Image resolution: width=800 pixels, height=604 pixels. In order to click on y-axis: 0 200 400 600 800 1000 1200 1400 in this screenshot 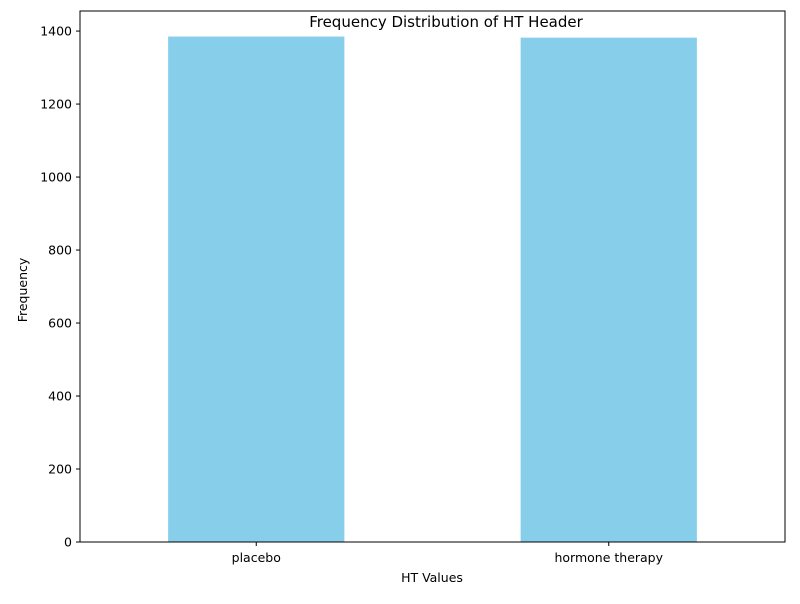, I will do `click(60, 287)`.